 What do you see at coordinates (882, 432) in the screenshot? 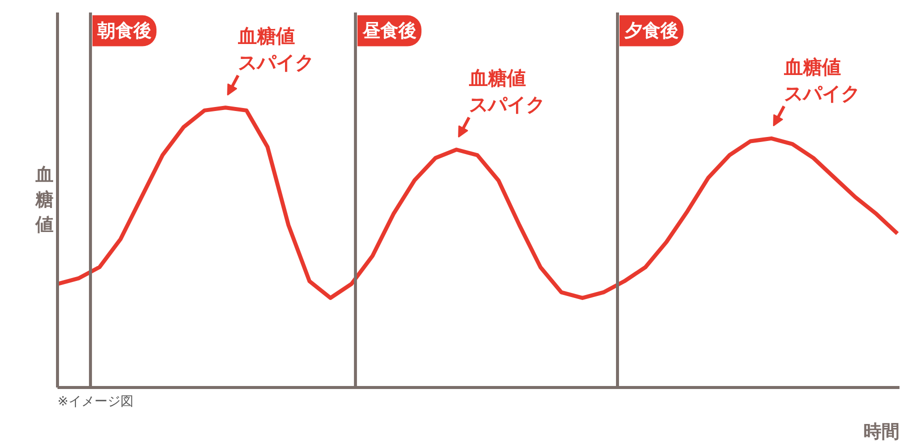
I see `x-axis-title: 時間` at bounding box center [882, 432].